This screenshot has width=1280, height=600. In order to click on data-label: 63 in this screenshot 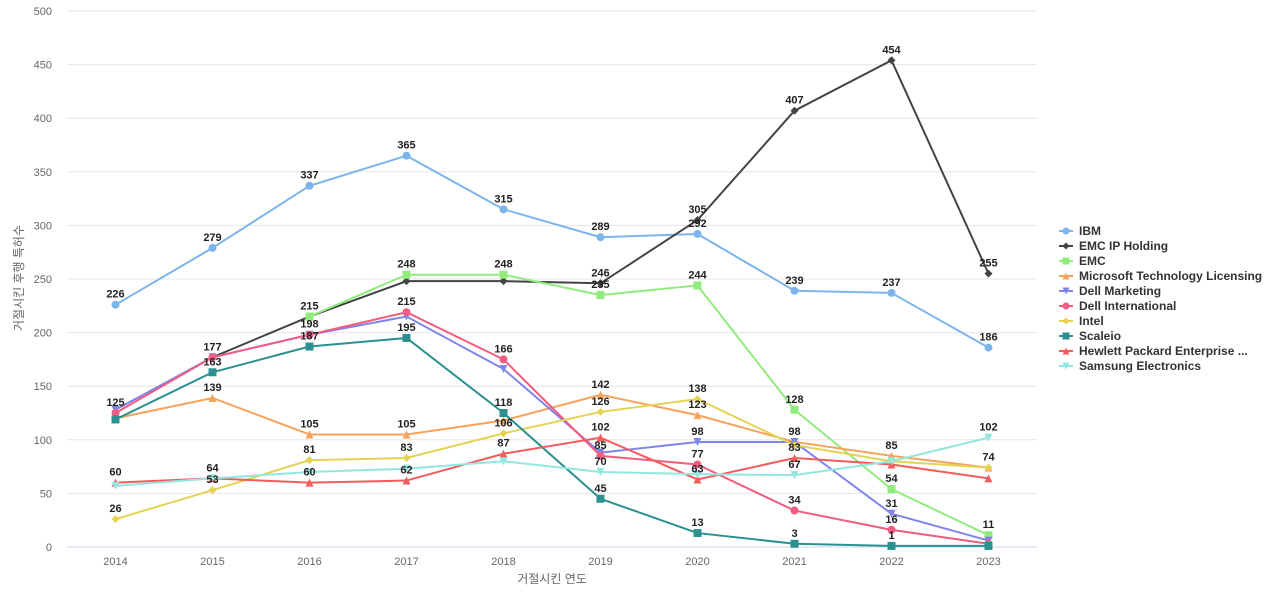, I will do `click(697, 469)`.